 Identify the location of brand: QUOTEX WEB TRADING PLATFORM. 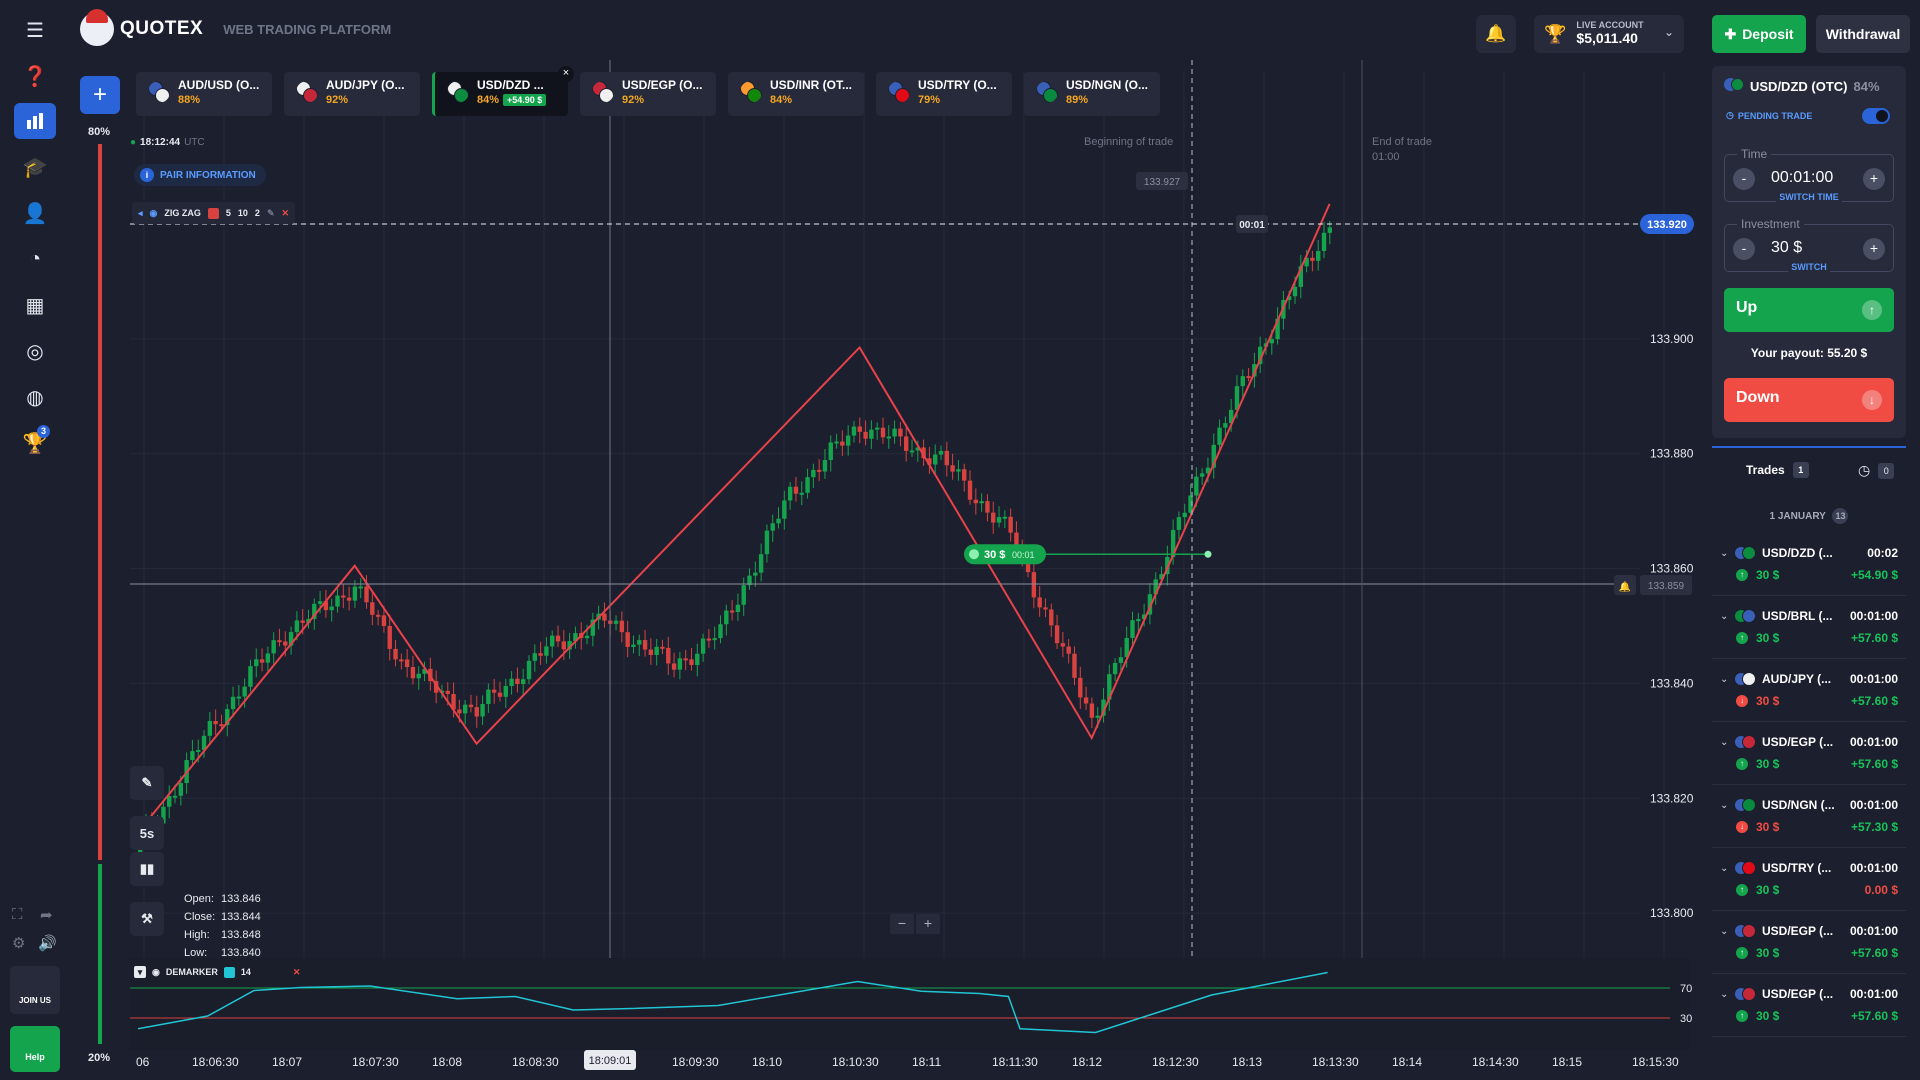
(235, 27).